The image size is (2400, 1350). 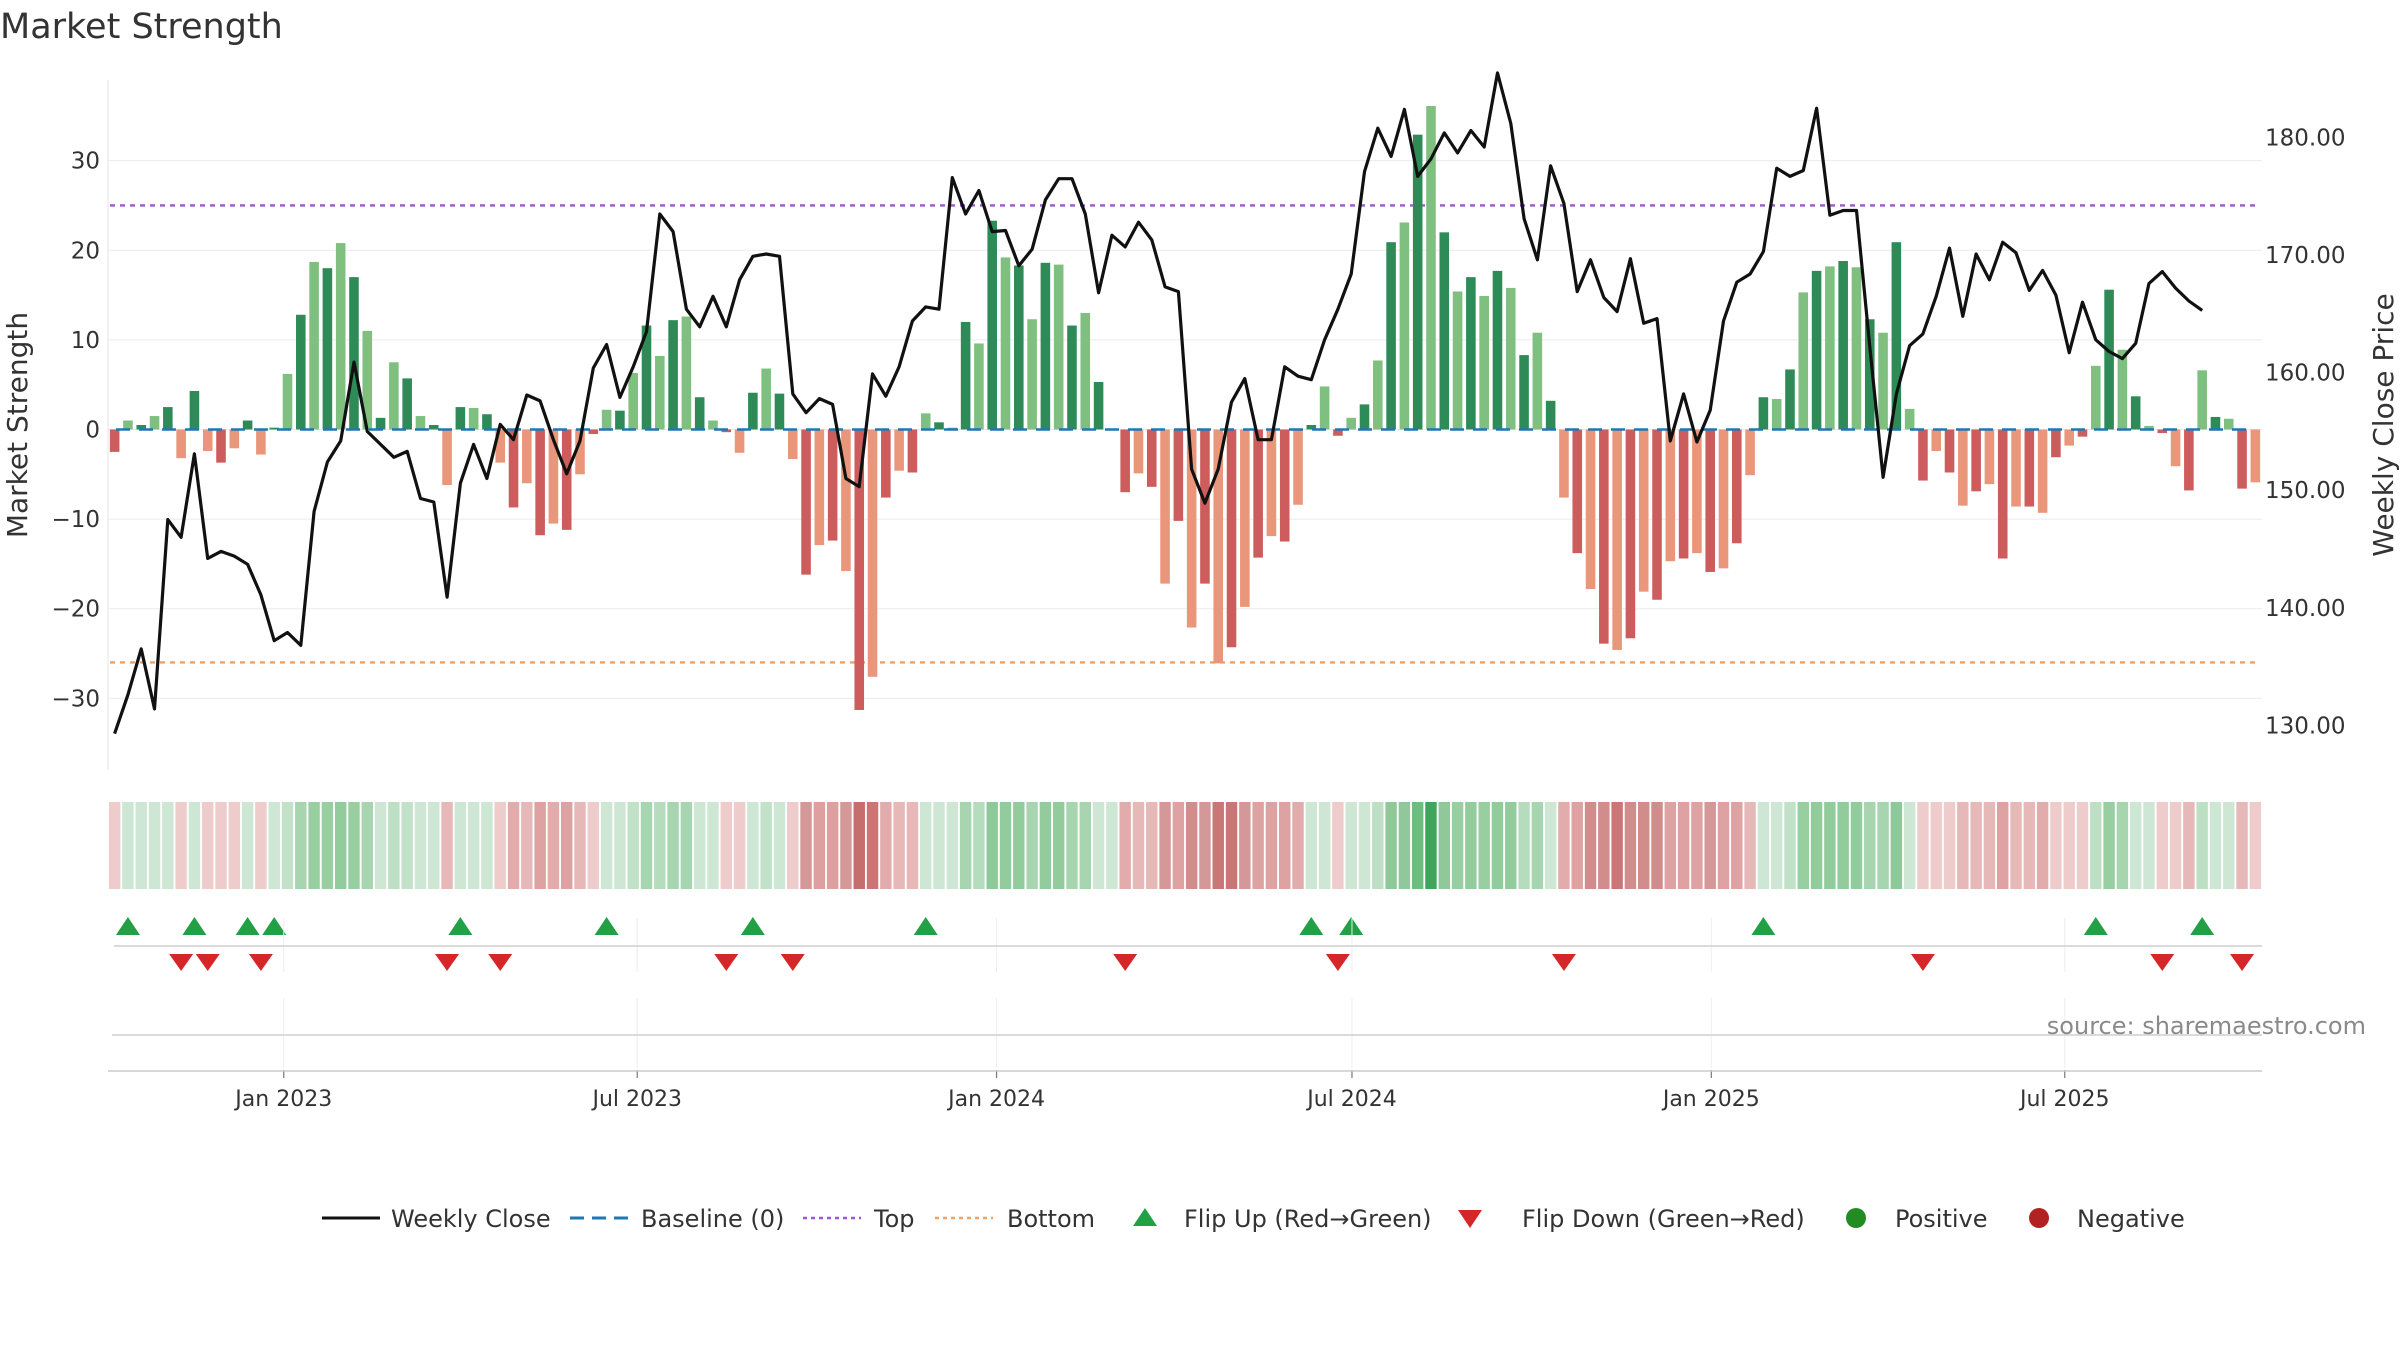 I want to click on source-credit: source: sharemaestro.com, so click(x=2206, y=1026).